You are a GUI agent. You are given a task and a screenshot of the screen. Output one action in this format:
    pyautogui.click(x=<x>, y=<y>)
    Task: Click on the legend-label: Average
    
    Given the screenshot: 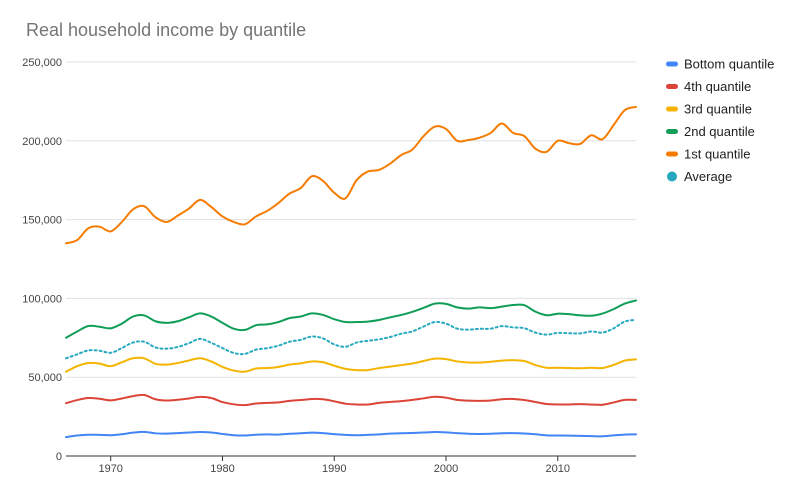 What is the action you would take?
    pyautogui.click(x=708, y=176)
    